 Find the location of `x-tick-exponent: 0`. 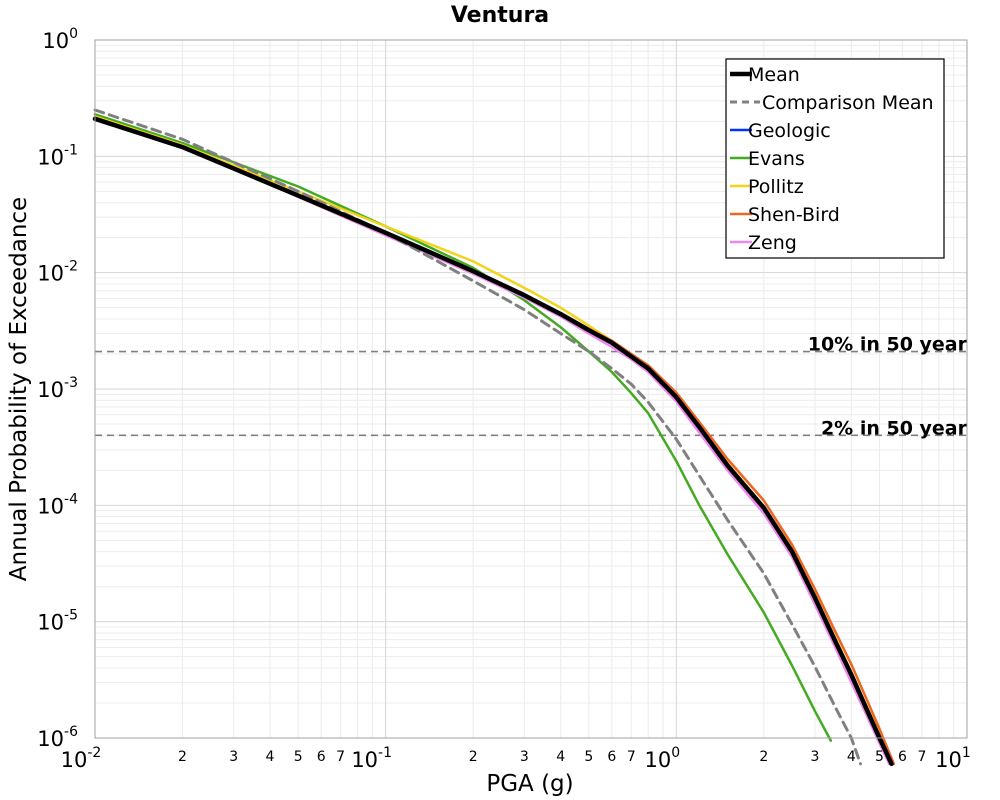

x-tick-exponent: 0 is located at coordinates (675, 753).